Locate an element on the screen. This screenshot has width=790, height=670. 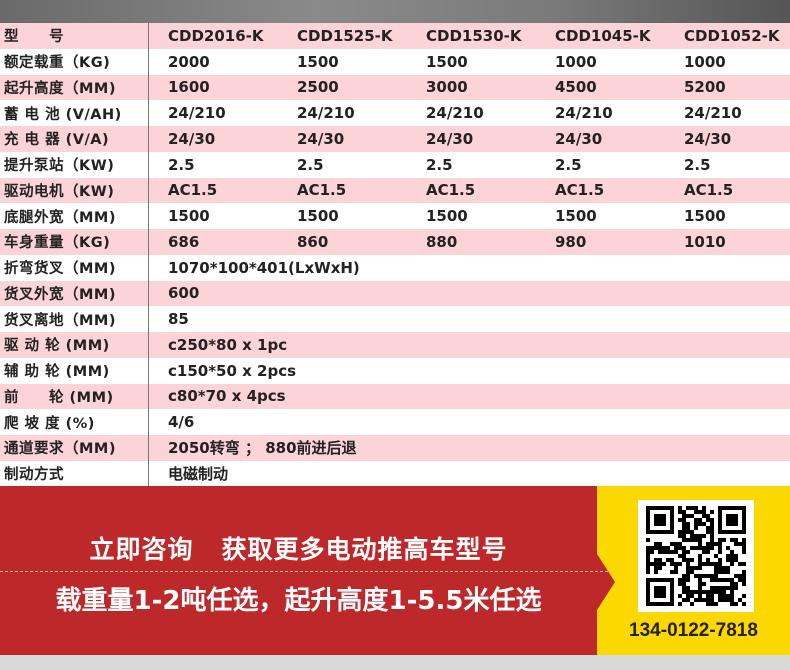
cell: 2500 is located at coordinates (318, 87).